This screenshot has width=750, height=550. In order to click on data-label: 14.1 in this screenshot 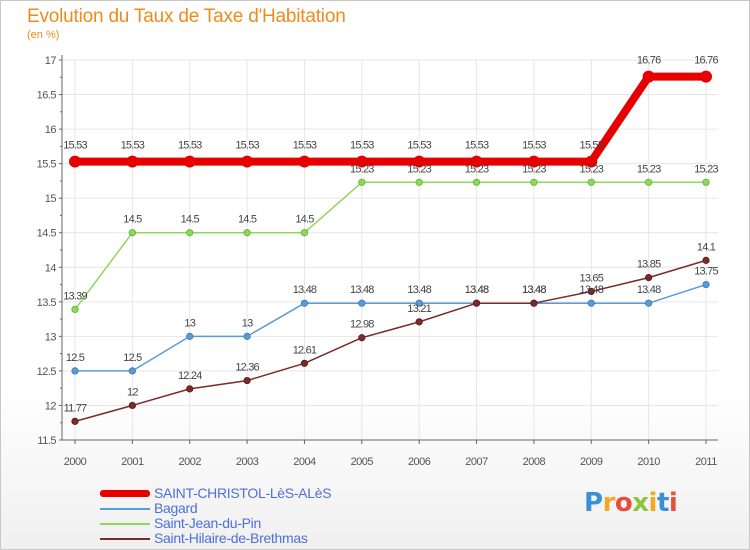, I will do `click(706, 247)`.